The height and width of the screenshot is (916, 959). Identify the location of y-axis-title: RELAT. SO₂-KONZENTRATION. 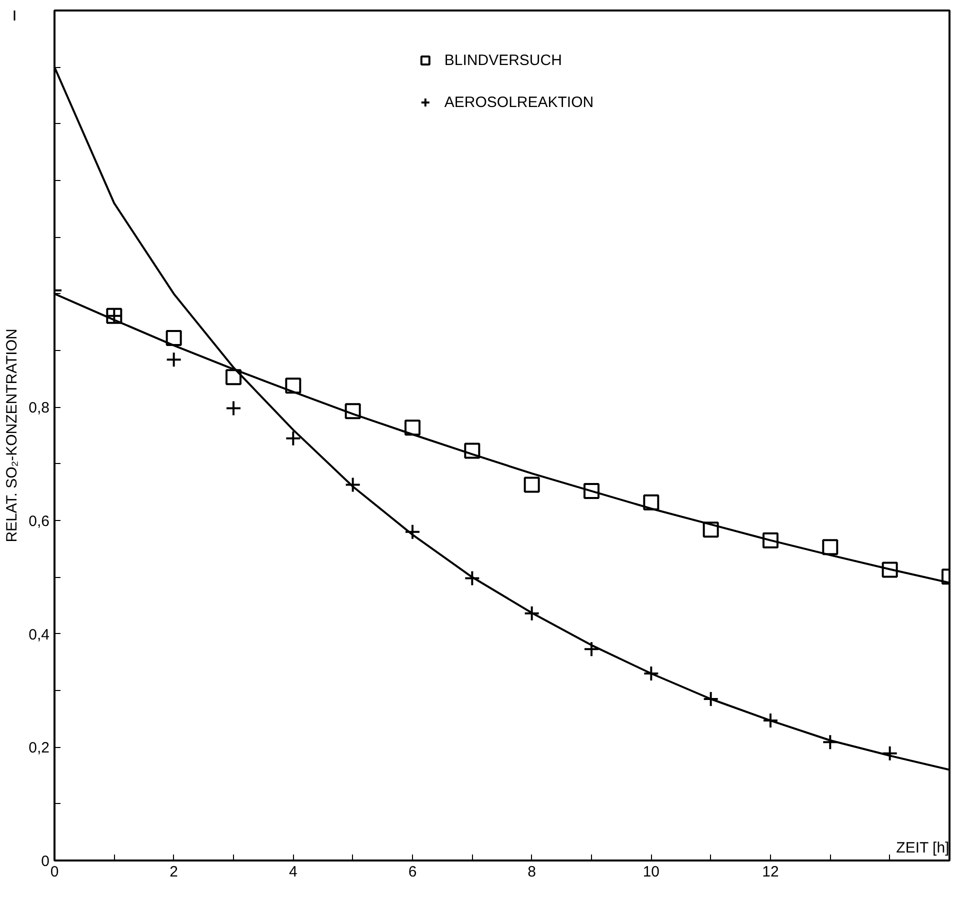
(12, 435).